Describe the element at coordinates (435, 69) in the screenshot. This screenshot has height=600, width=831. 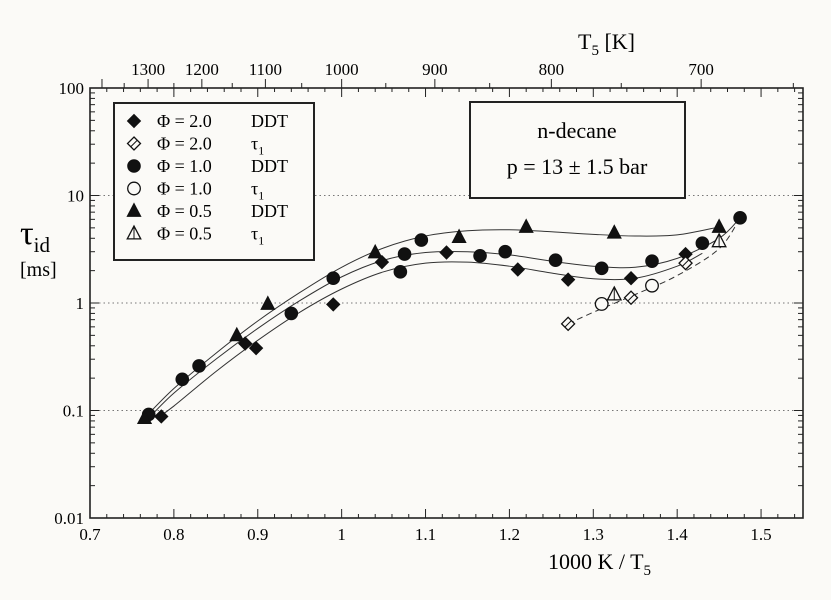
I see `top-tick-label: 900` at that location.